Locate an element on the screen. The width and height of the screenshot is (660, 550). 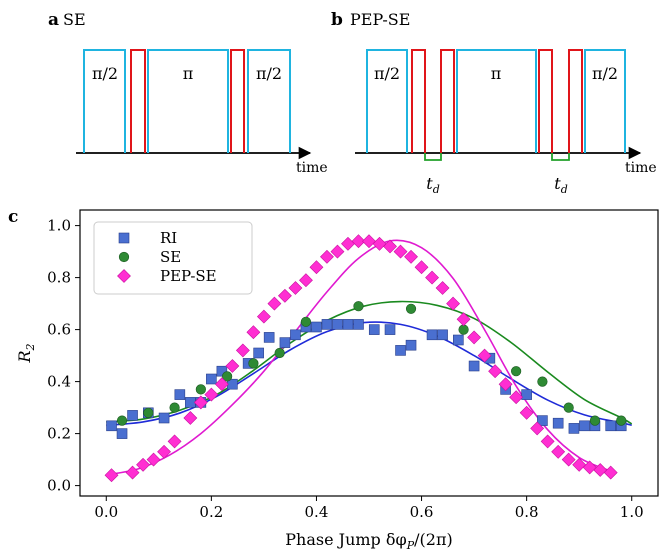
legend-box is located at coordinates (173, 258).